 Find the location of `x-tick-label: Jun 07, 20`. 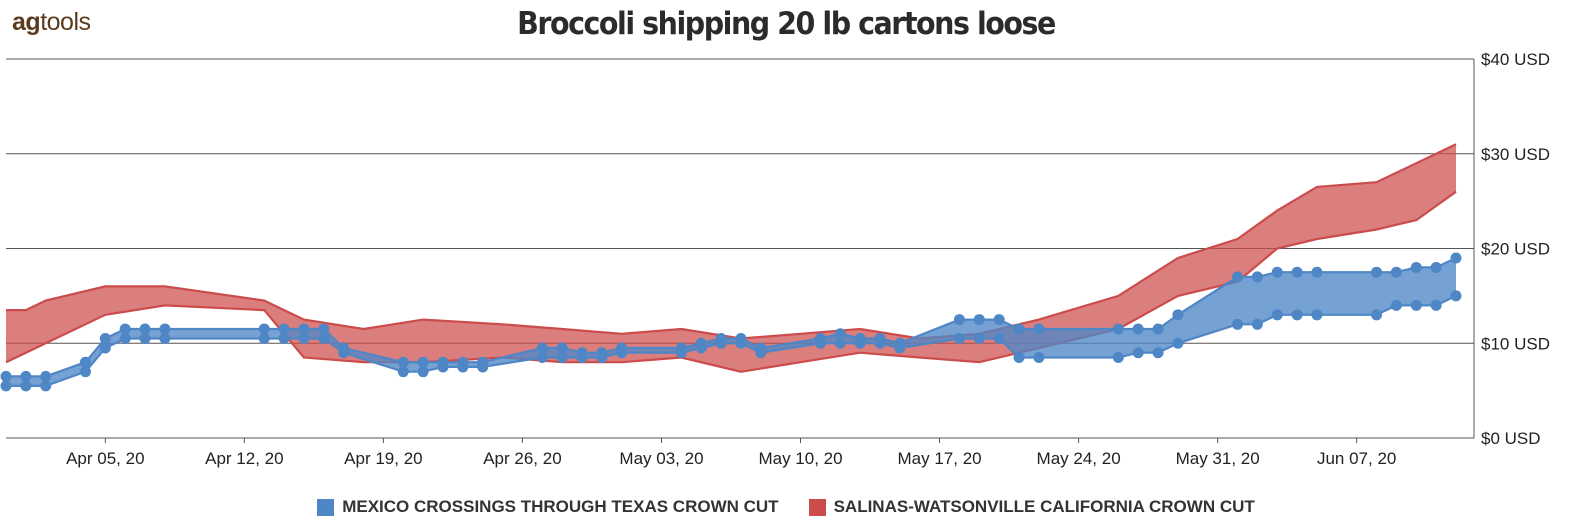

x-tick-label: Jun 07, 20 is located at coordinates (1356, 458).